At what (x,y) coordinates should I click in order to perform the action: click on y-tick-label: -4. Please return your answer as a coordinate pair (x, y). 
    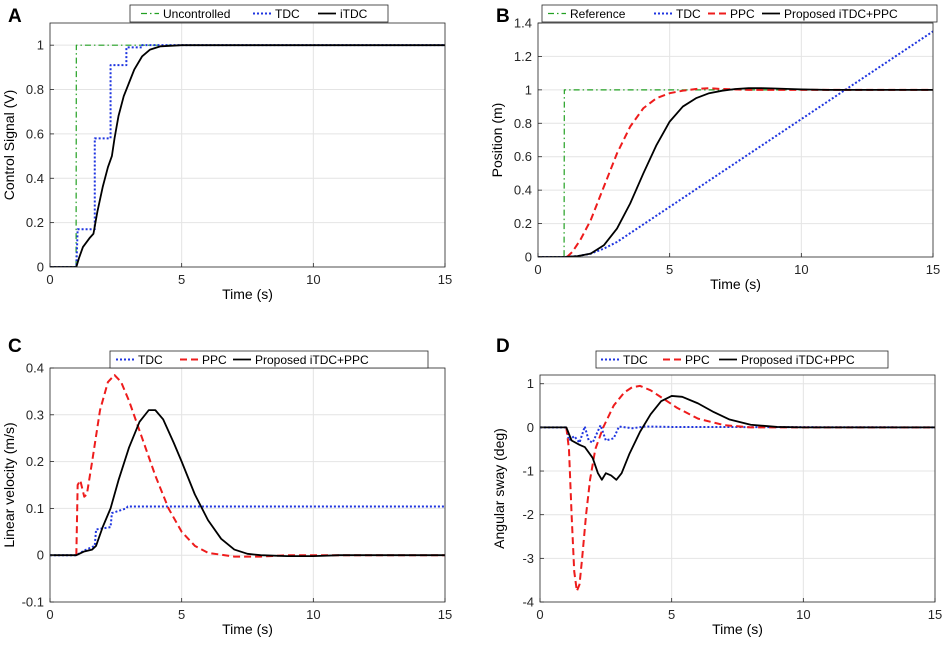
    Looking at the image, I should click on (528, 602).